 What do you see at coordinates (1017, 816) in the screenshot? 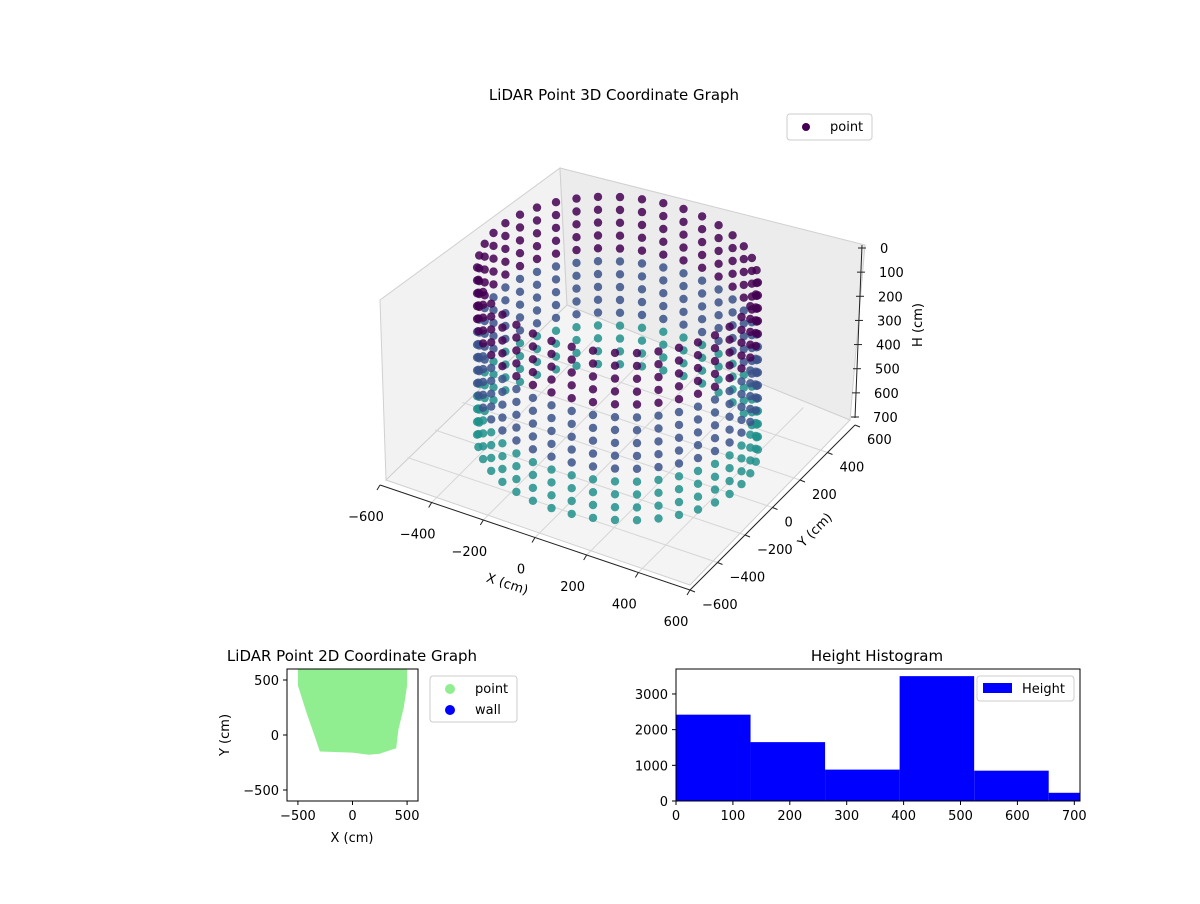
I see `x-tick-label: 600` at bounding box center [1017, 816].